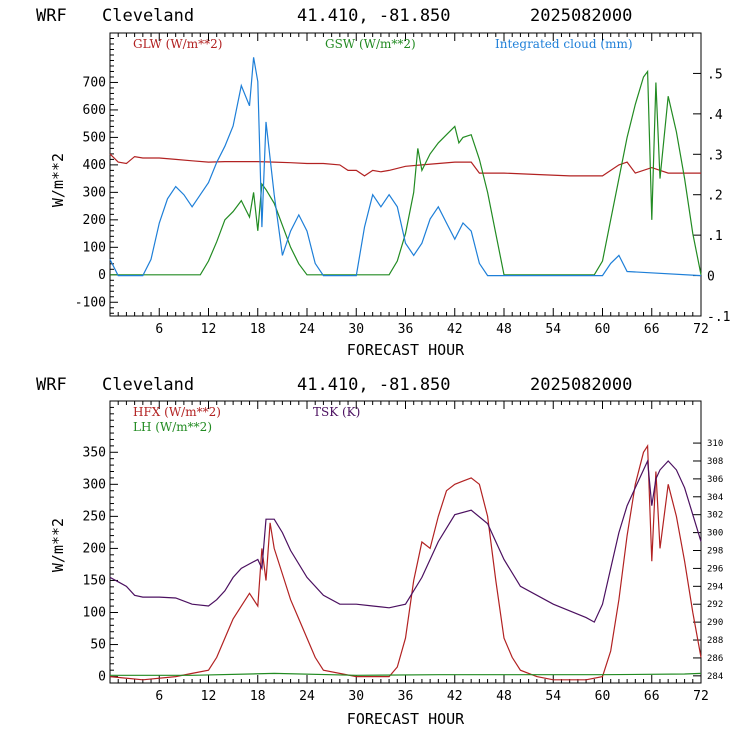 This screenshot has height=740, width=740. I want to click on y2-tick-label: 298, so click(715, 552).